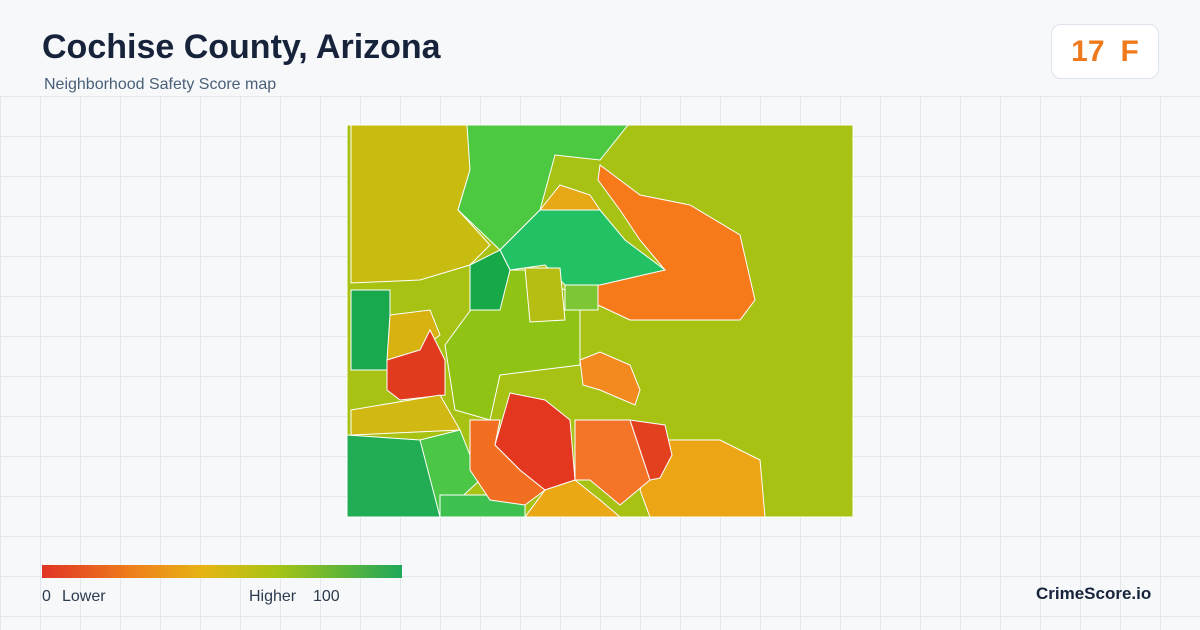 The image size is (1200, 630). What do you see at coordinates (326, 596) in the screenshot?
I see `legend-max: 100` at bounding box center [326, 596].